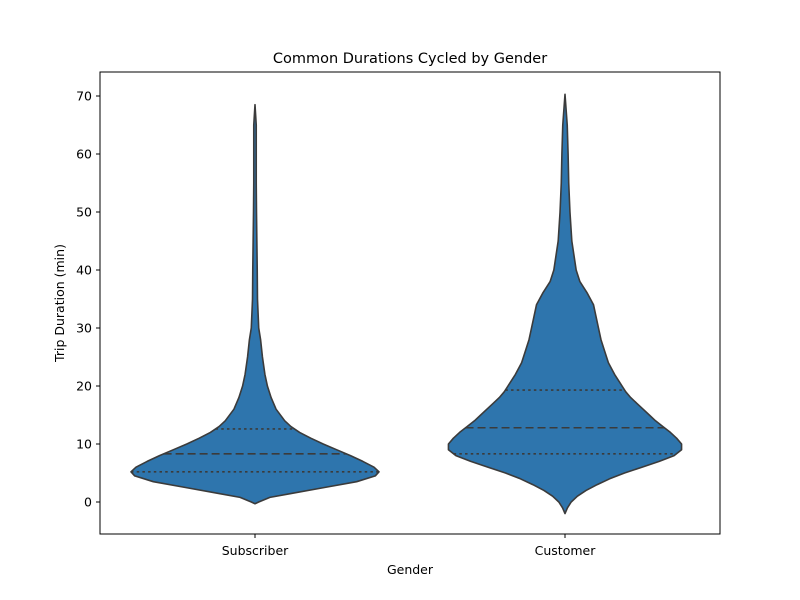 This screenshot has height=600, width=800. I want to click on y-tick-label-70: 70, so click(84, 96).